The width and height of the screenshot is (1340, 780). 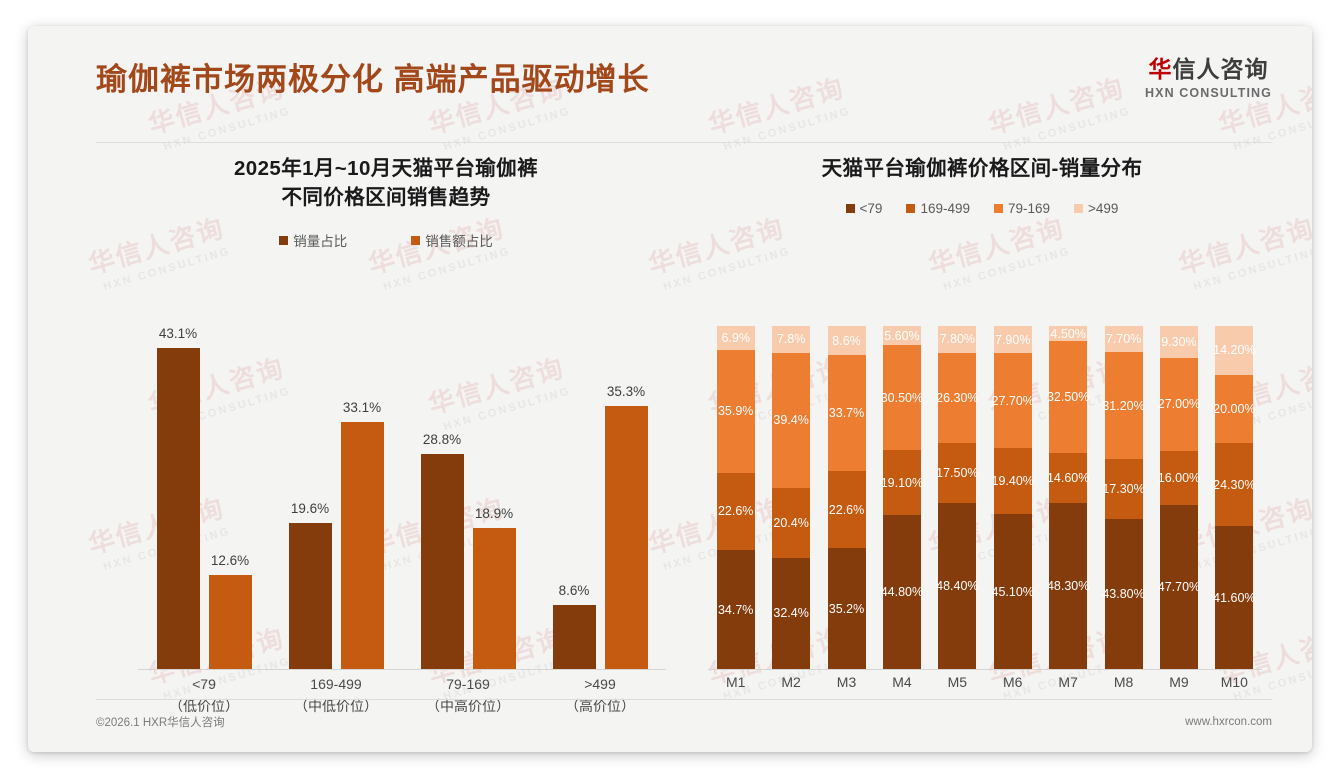 I want to click on month-tick-label: M6, so click(x=1013, y=682).